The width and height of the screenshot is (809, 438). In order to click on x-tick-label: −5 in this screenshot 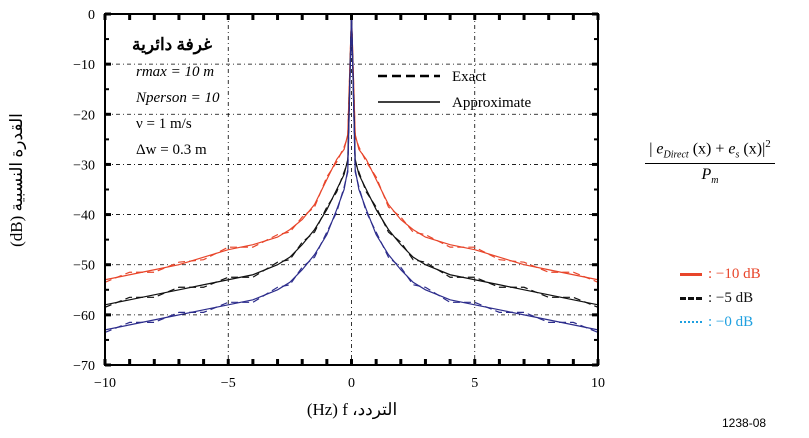, I will do `click(228, 383)`.